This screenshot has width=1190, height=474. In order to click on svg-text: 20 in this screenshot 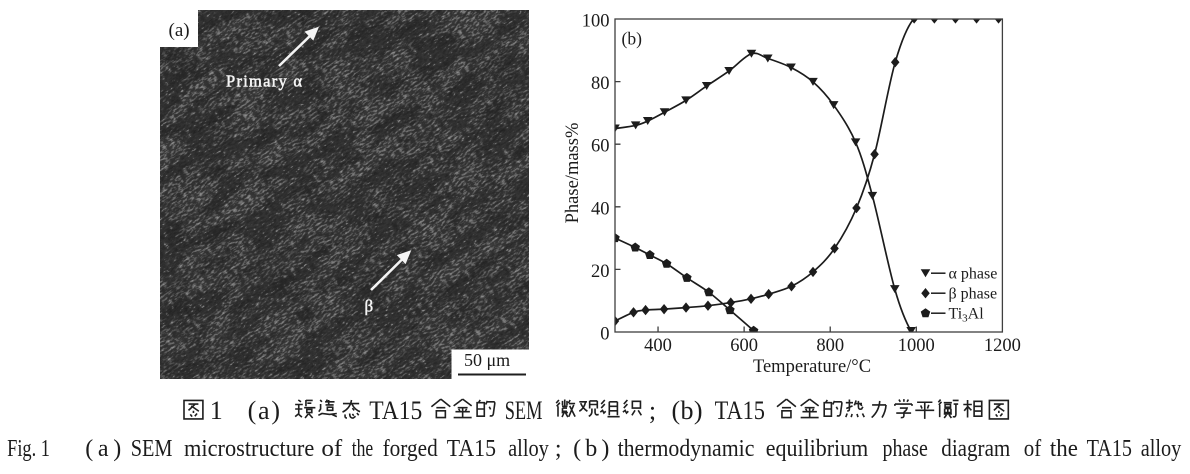, I will do `click(600, 272)`.